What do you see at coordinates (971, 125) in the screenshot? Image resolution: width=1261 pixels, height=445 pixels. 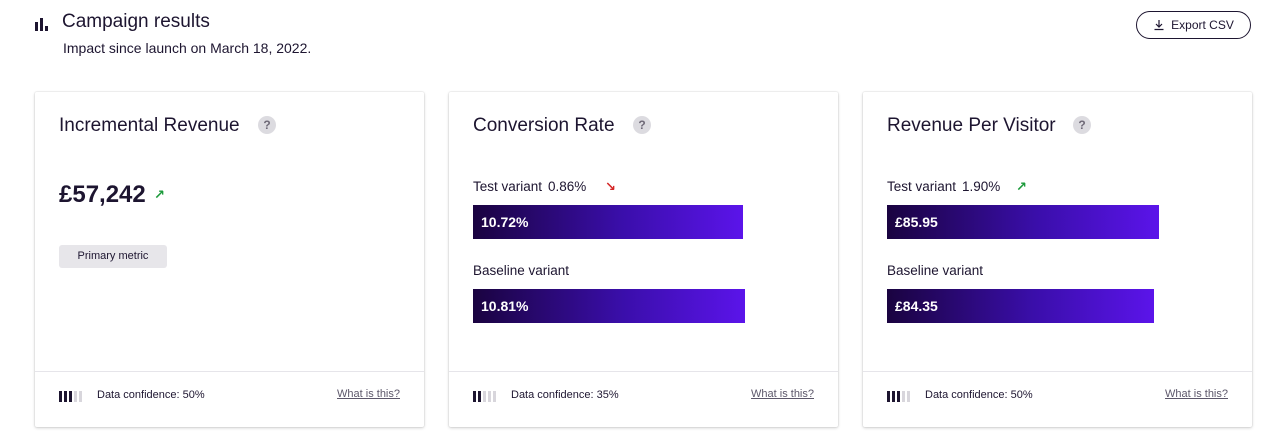 I see `card-title: Revenue Per Visitor` at bounding box center [971, 125].